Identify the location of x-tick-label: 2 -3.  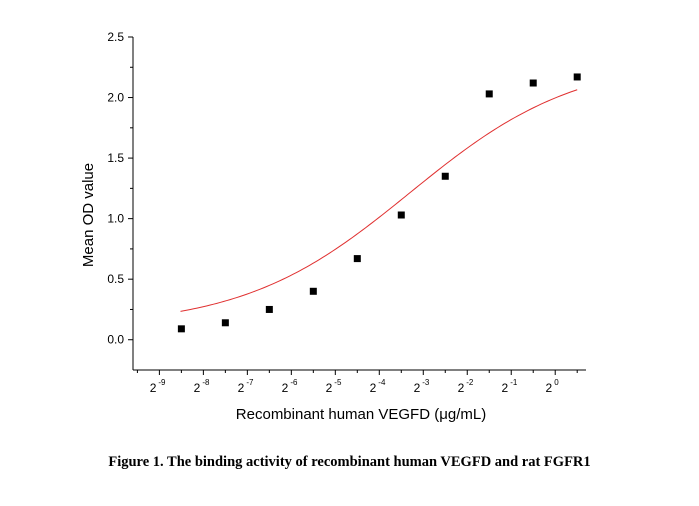
(422, 386).